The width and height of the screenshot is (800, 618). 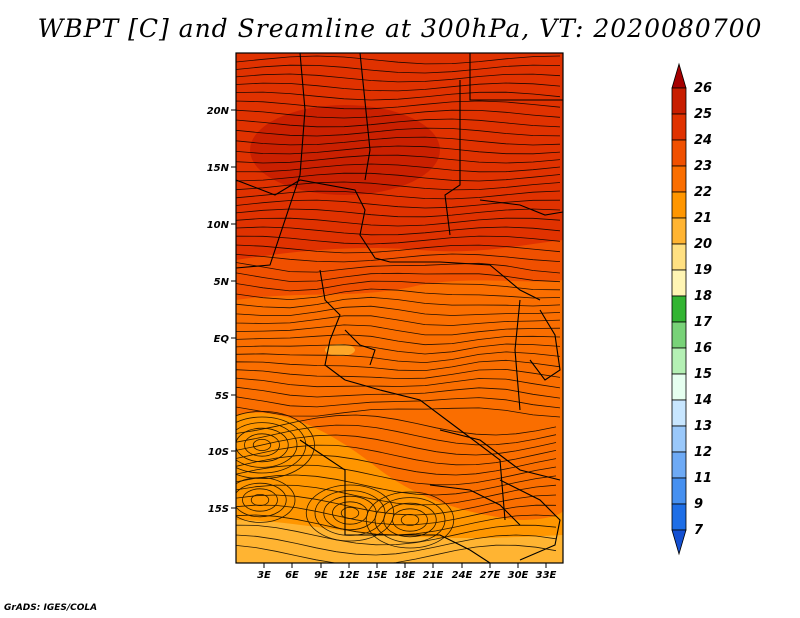 What do you see at coordinates (218, 111) in the screenshot?
I see `lat-tick-label: 20N` at bounding box center [218, 111].